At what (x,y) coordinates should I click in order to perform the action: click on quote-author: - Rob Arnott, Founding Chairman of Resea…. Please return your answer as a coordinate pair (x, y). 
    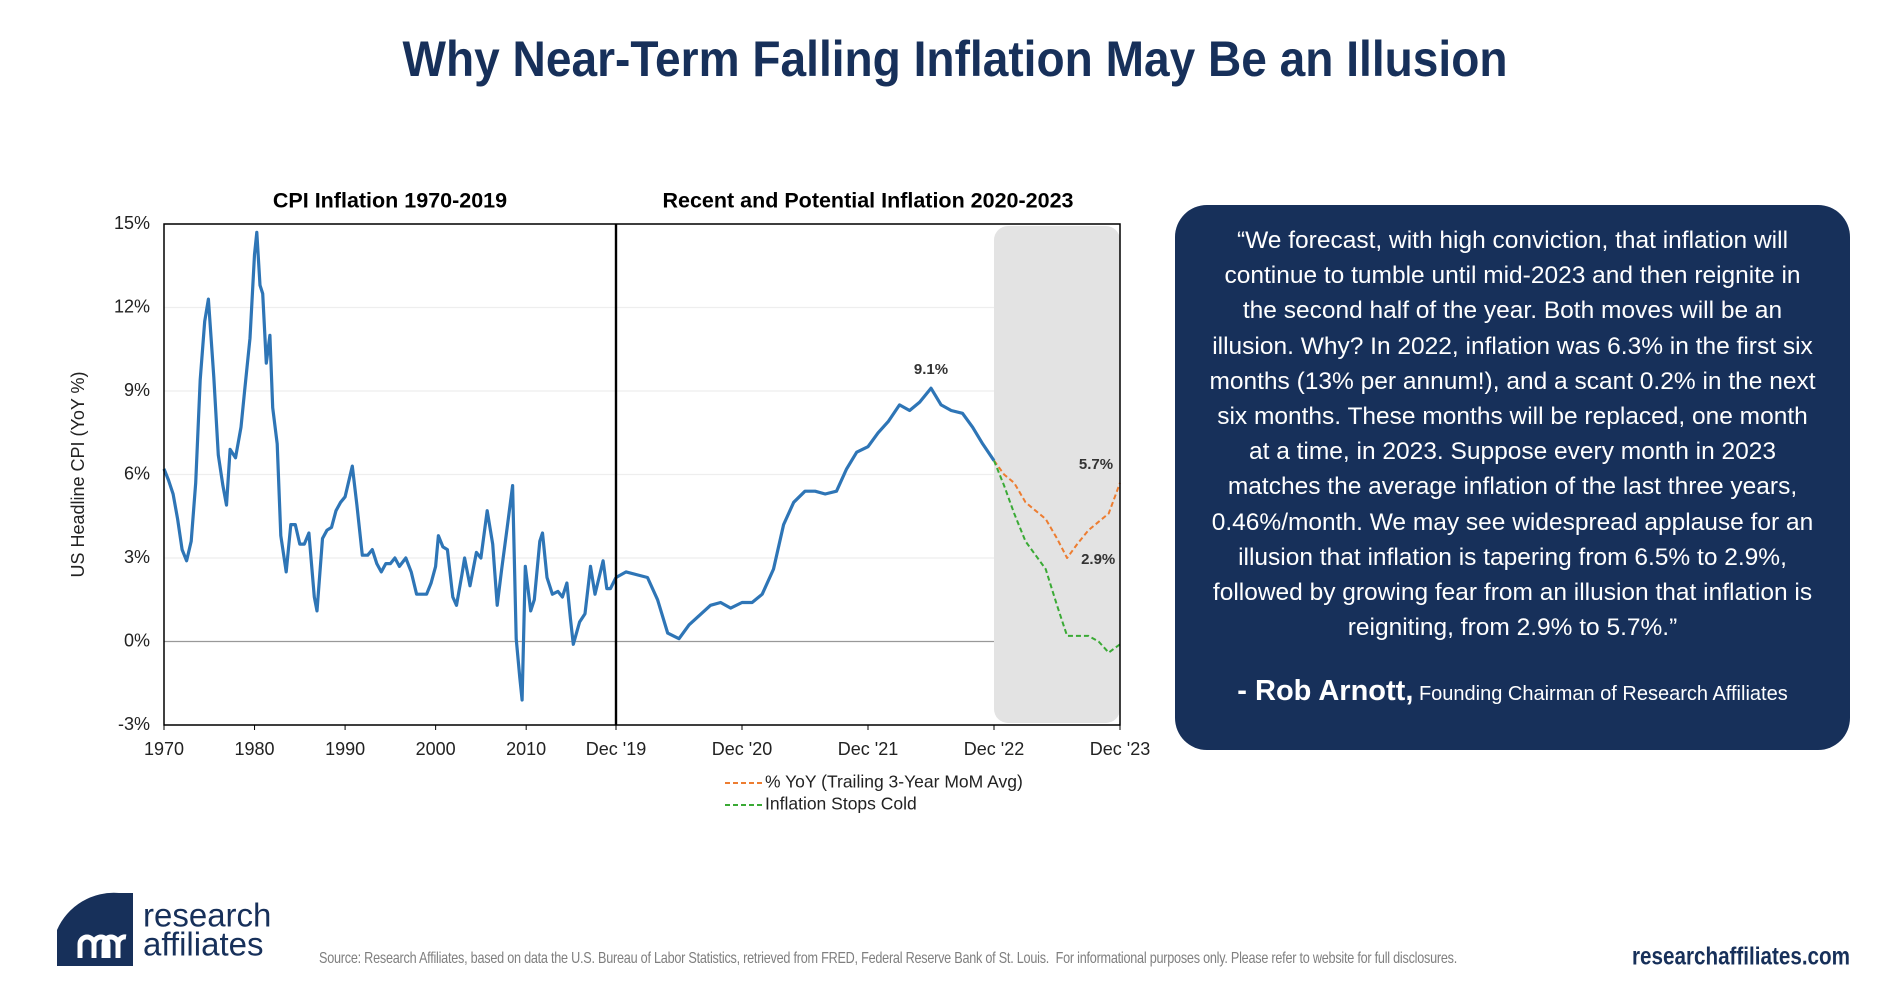
    Looking at the image, I should click on (1512, 691).